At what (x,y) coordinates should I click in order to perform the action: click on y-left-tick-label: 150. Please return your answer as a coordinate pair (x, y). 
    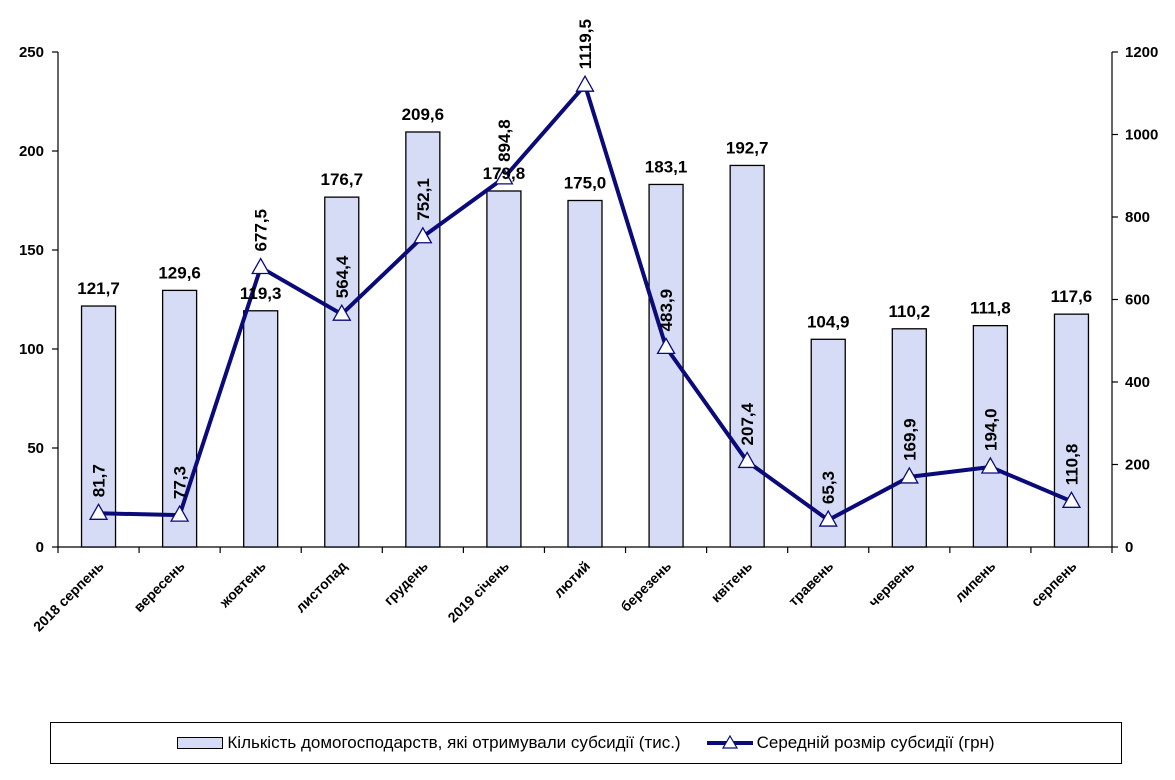
    Looking at the image, I should click on (31, 250).